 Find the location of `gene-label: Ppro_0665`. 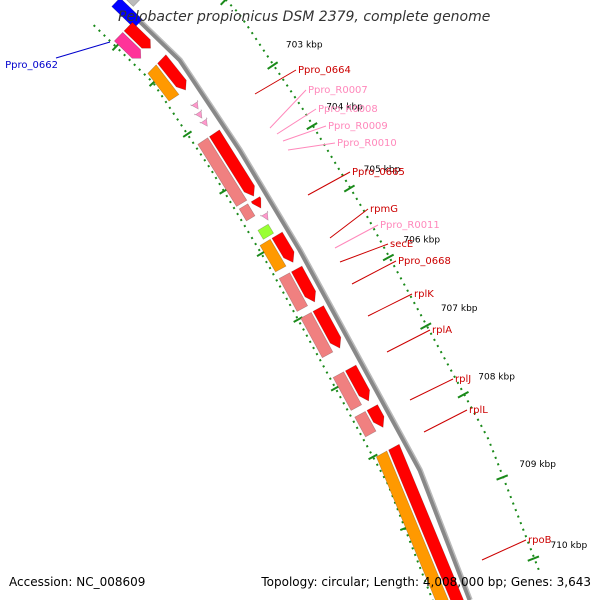

gene-label: Ppro_0665 is located at coordinates (378, 172).